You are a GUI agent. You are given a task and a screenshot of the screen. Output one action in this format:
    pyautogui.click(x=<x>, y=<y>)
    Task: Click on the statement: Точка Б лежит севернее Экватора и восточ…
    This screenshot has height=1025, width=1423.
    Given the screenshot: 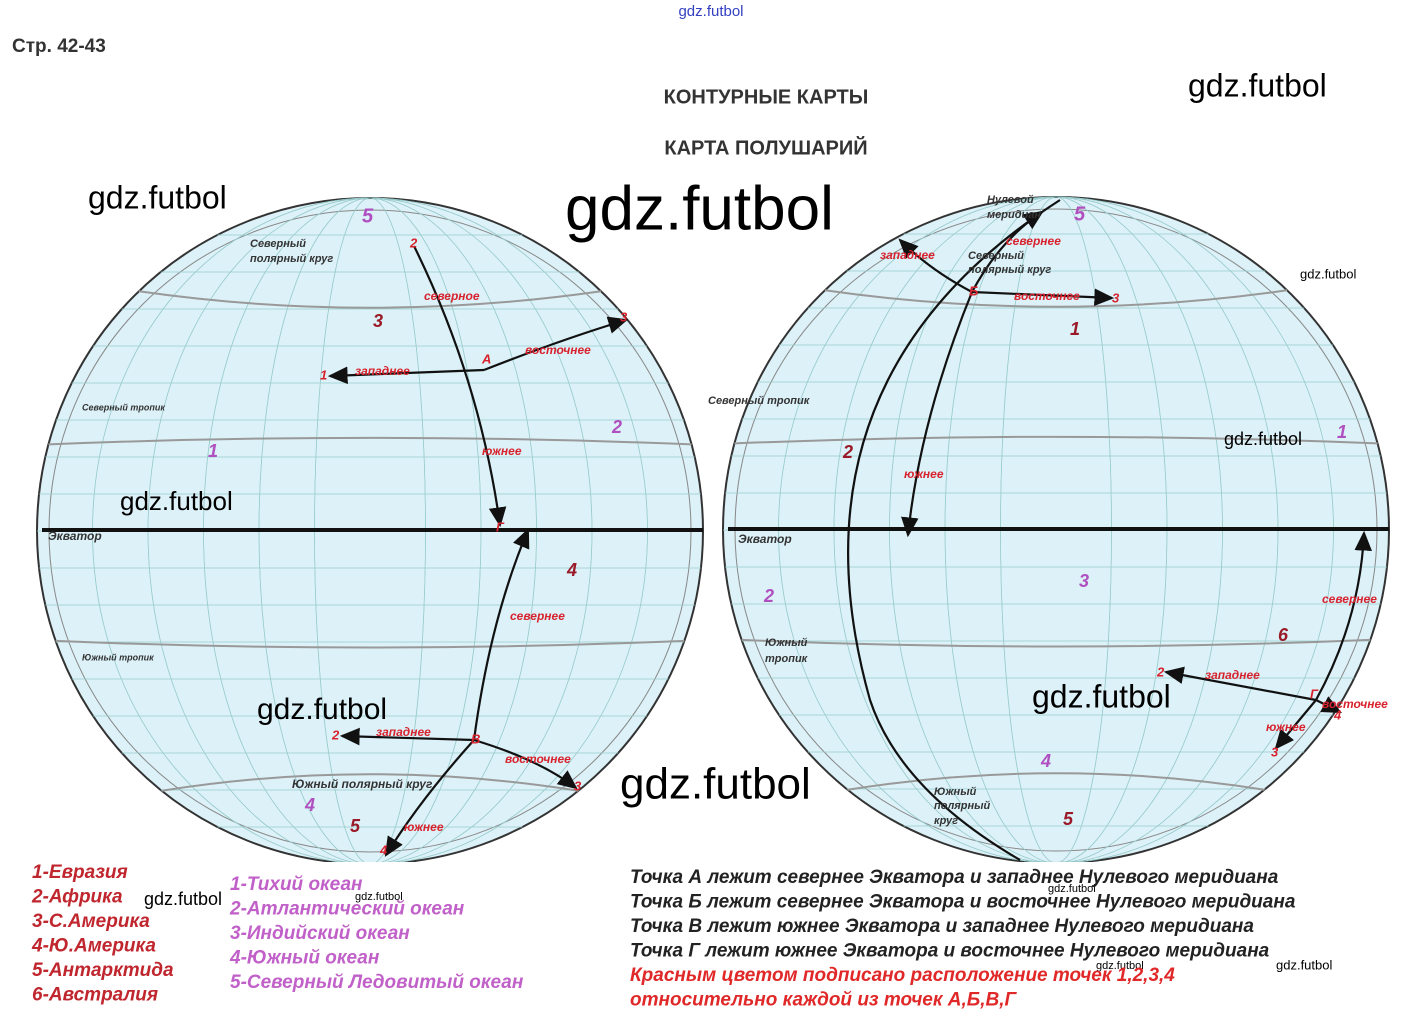 What is the action you would take?
    pyautogui.click(x=963, y=902)
    